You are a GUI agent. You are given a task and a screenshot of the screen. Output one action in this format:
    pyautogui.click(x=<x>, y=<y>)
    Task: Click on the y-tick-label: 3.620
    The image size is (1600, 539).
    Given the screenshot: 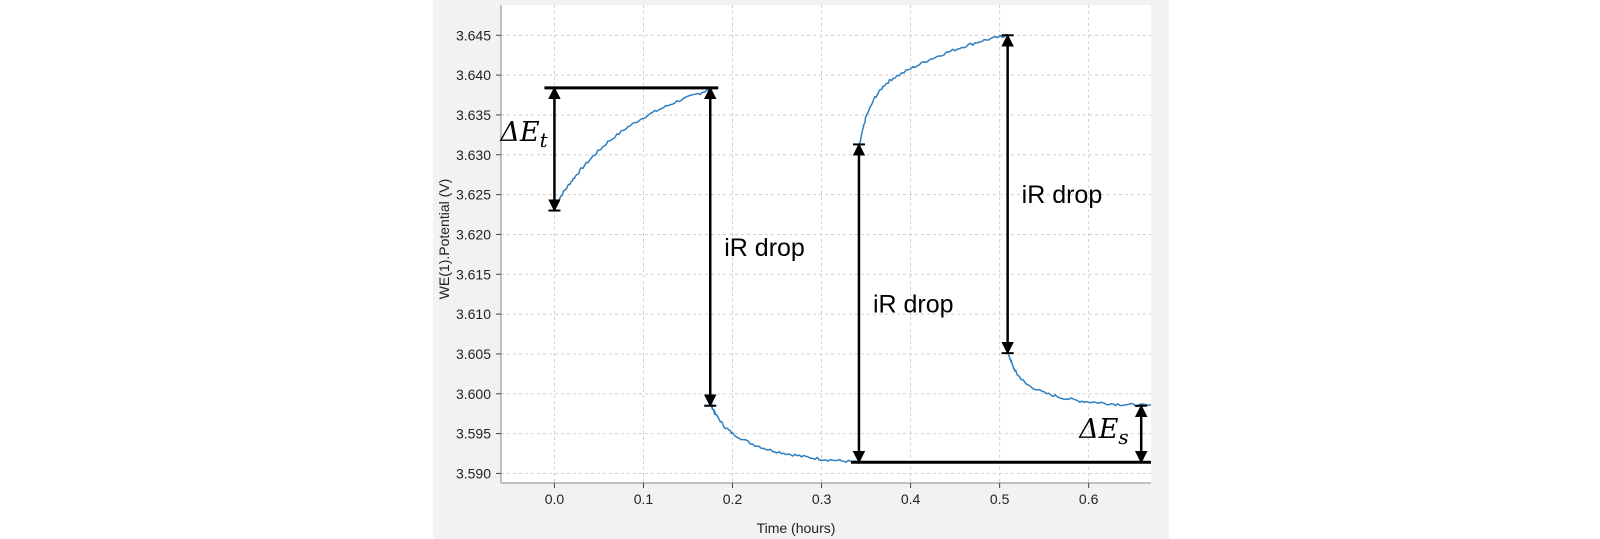 What is the action you would take?
    pyautogui.click(x=473, y=234)
    